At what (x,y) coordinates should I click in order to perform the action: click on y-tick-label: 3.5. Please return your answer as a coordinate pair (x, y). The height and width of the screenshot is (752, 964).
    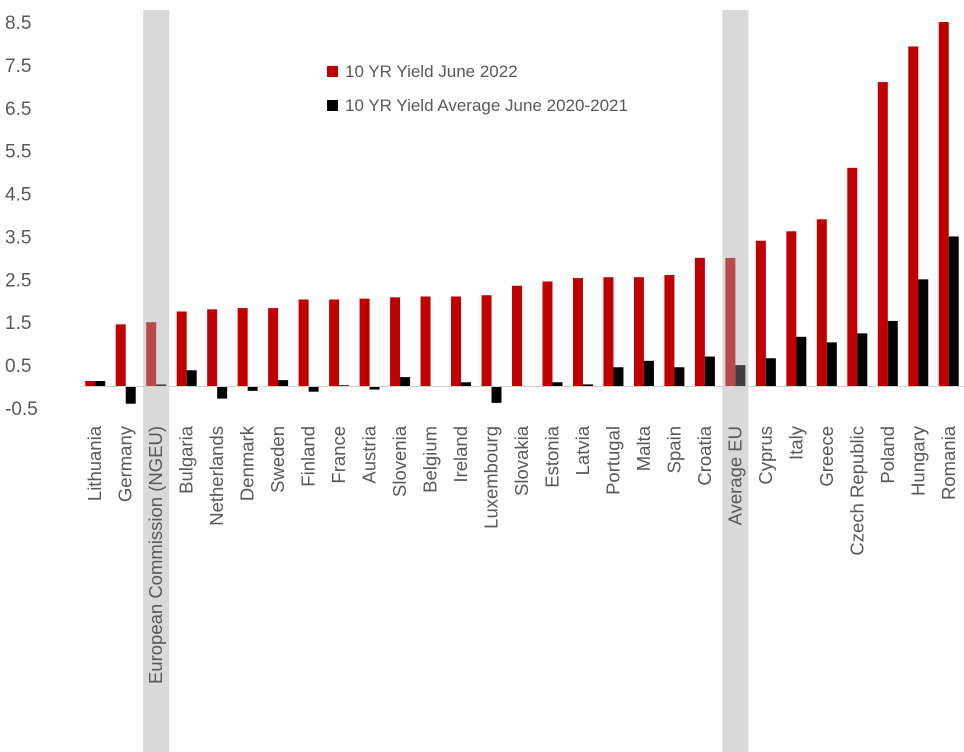
    Looking at the image, I should click on (18, 237).